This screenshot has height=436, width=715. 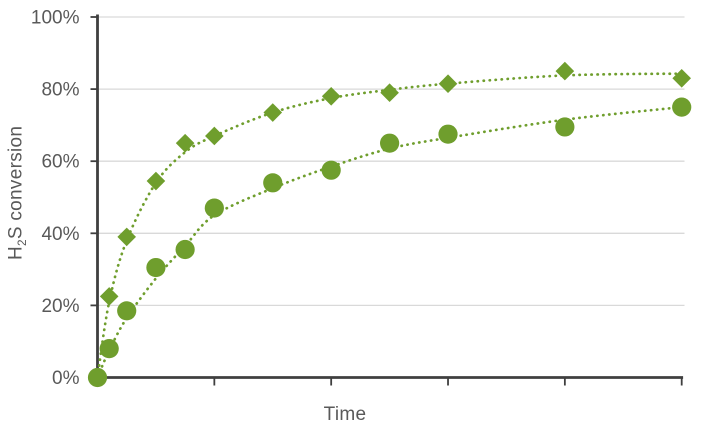 I want to click on y-tick-label-0: 0%, so click(x=66, y=378).